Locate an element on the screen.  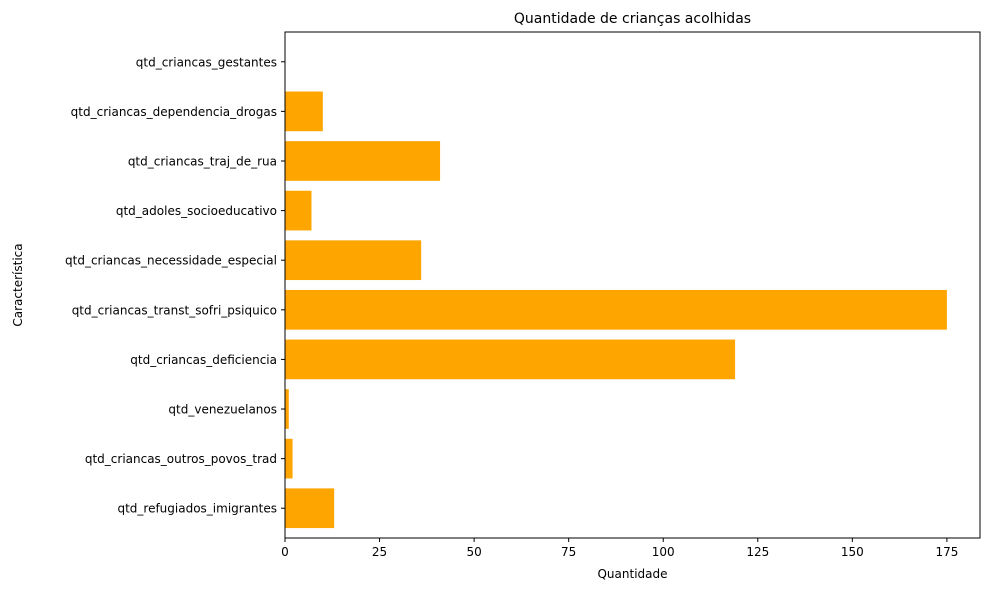
y-tick-label: qtd_venezuelanos is located at coordinates (222, 410).